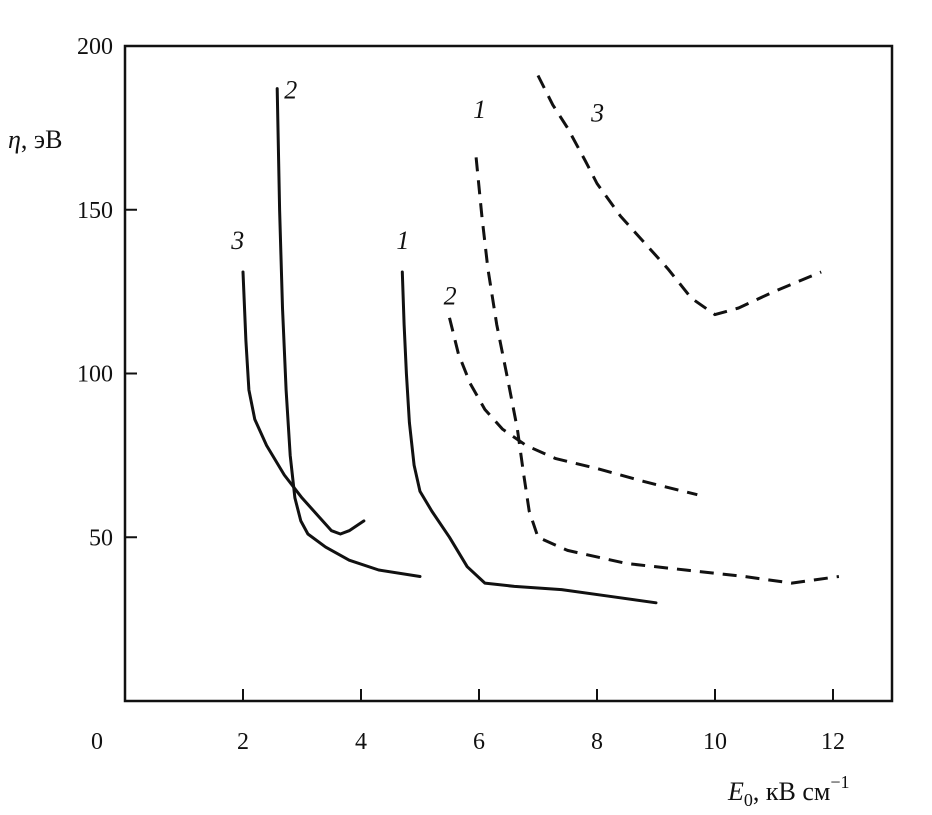 This screenshot has height=815, width=932. What do you see at coordinates (14, 139) in the screenshot?
I see `y-axis-title-symbol: η` at bounding box center [14, 139].